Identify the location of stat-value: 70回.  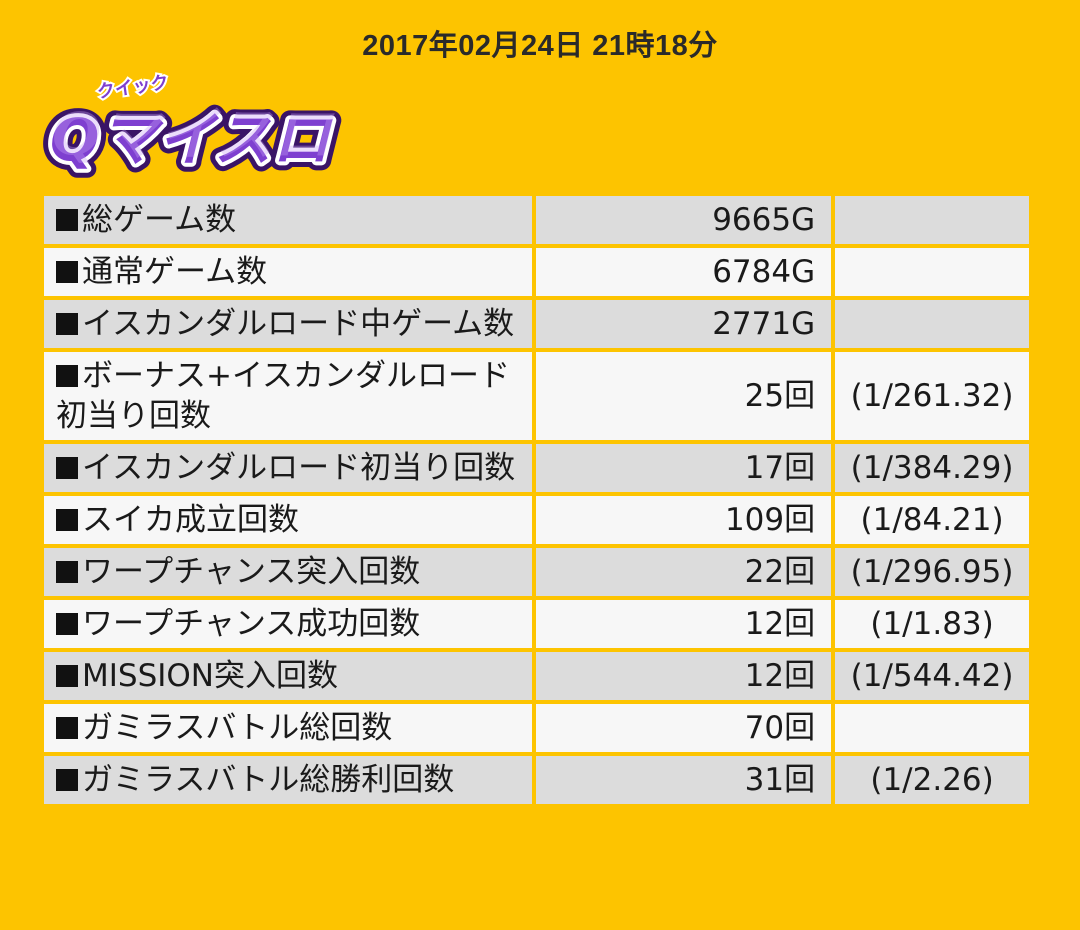
(684, 728).